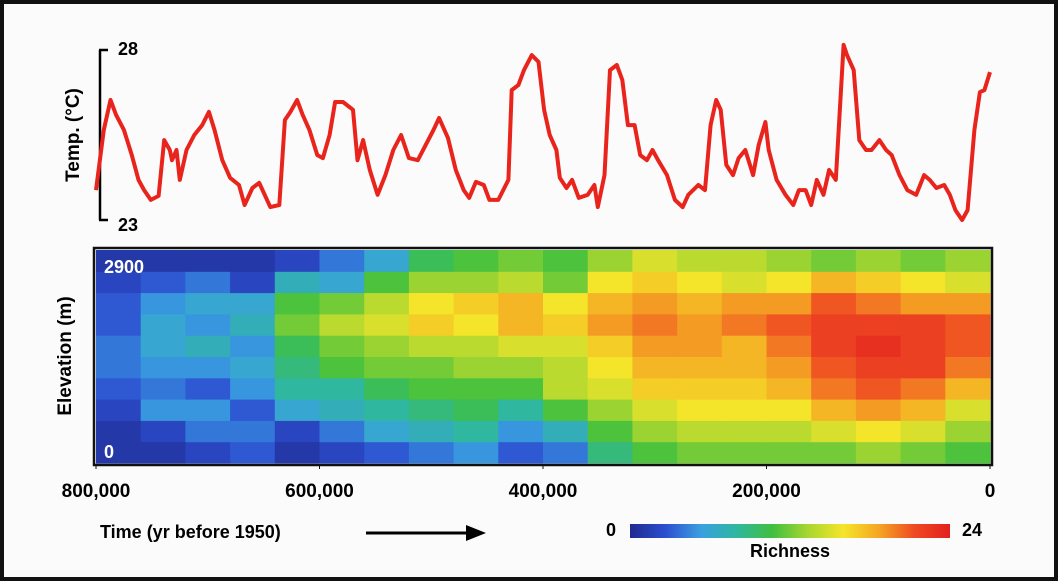 The width and height of the screenshot is (1058, 586). What do you see at coordinates (124, 267) in the screenshot?
I see `y-tick-label: 2900` at bounding box center [124, 267].